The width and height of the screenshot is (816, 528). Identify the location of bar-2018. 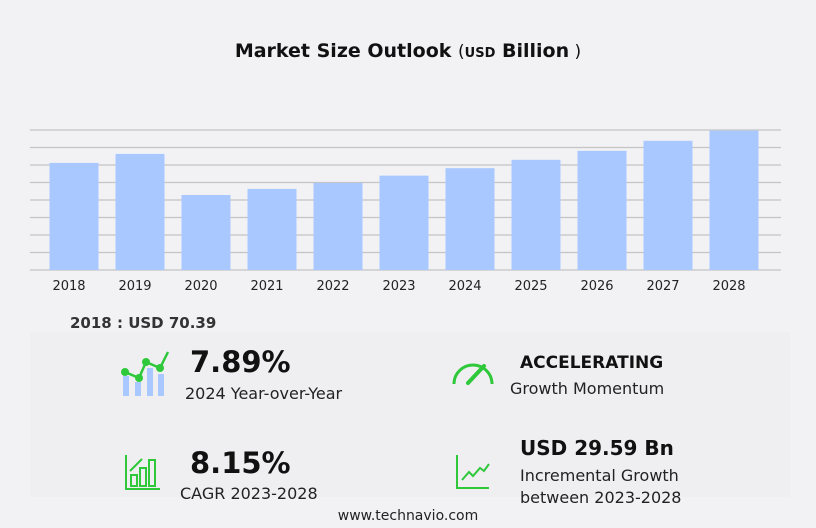
(74, 216).